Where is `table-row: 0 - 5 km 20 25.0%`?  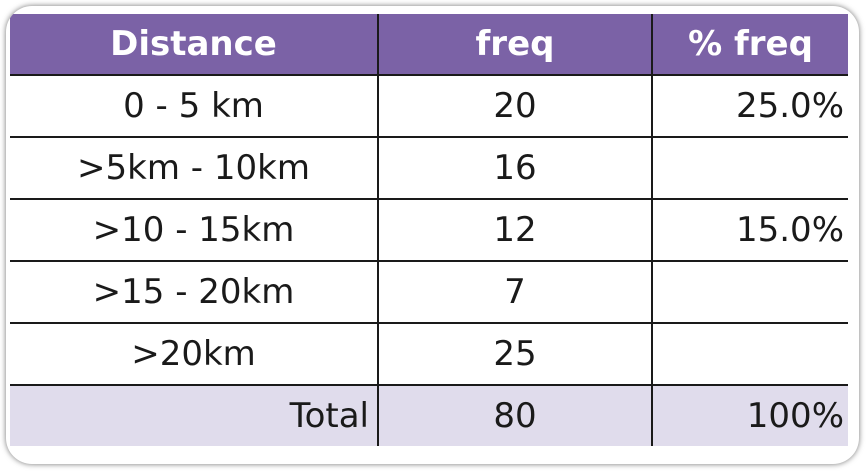
table-row: 0 - 5 km 20 25.0% is located at coordinates (429, 106).